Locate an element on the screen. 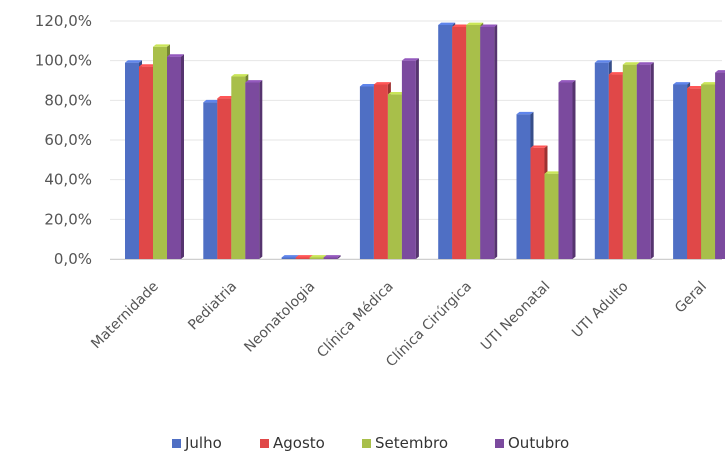  y-tick-label: 120,0% is located at coordinates (63, 21).